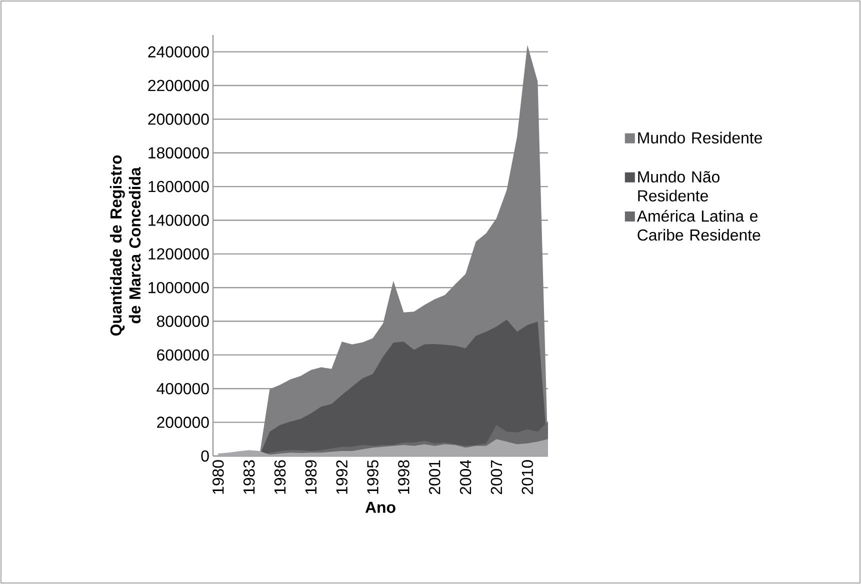 The height and width of the screenshot is (584, 861). I want to click on y-tick-label: 200000, so click(183, 422).